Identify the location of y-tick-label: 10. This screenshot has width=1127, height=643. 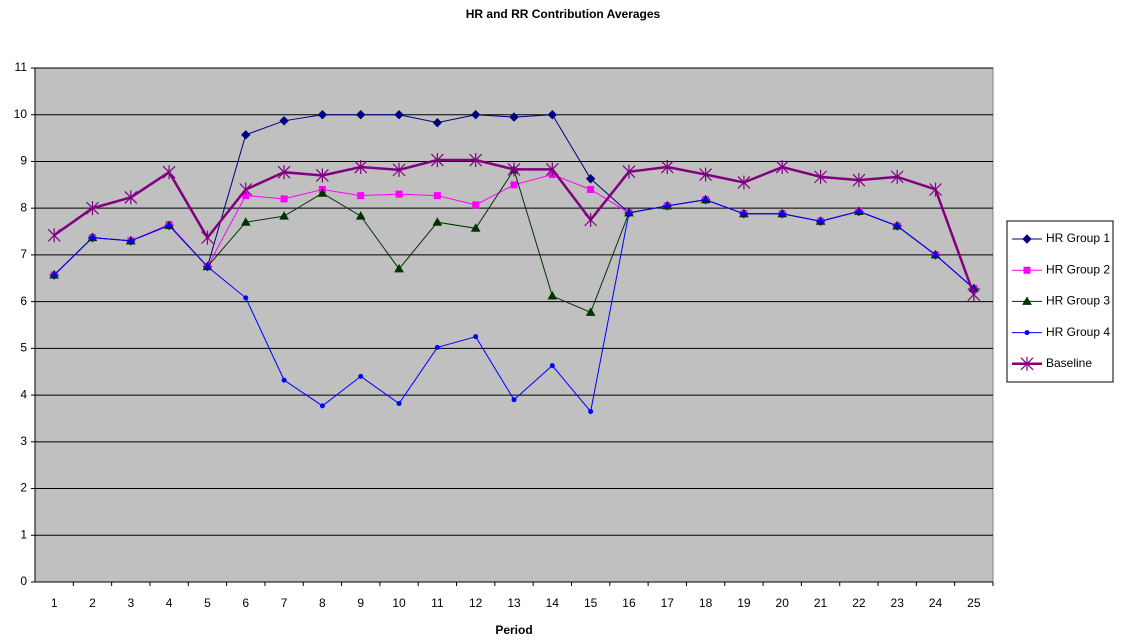
(21, 114).